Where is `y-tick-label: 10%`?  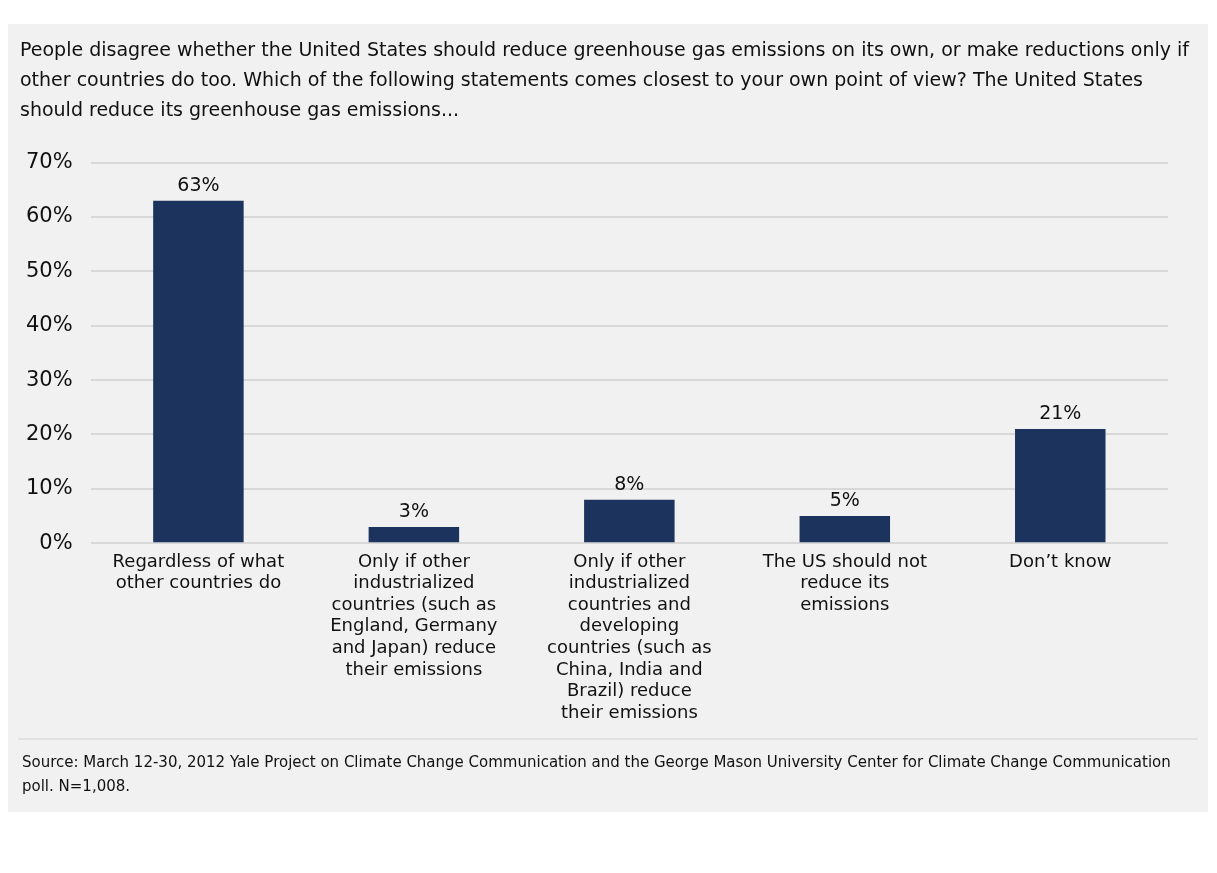 y-tick-label: 10% is located at coordinates (49, 487).